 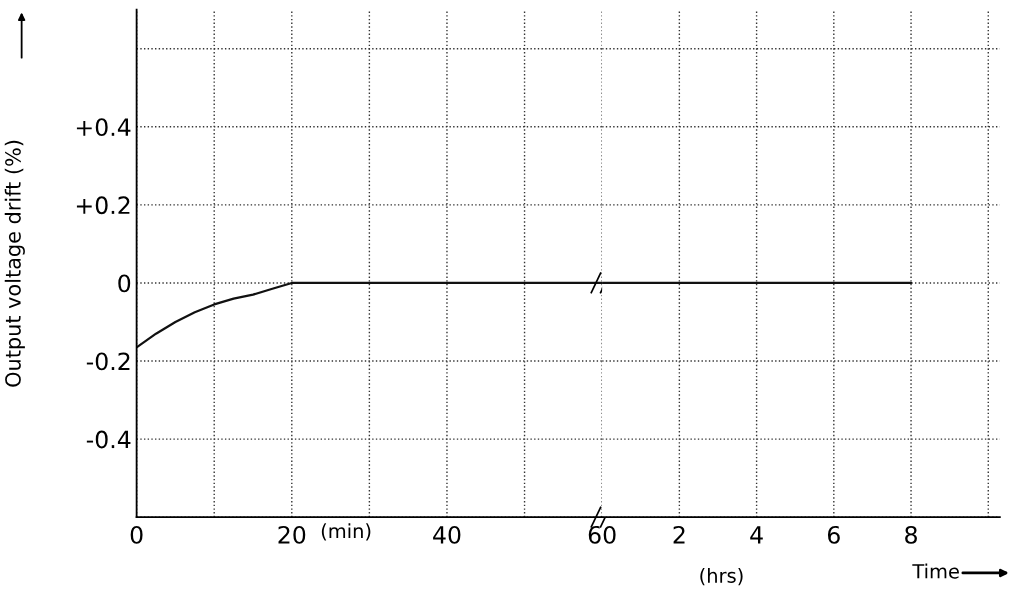 I want to click on x-tick-label: 0, so click(x=136, y=534).